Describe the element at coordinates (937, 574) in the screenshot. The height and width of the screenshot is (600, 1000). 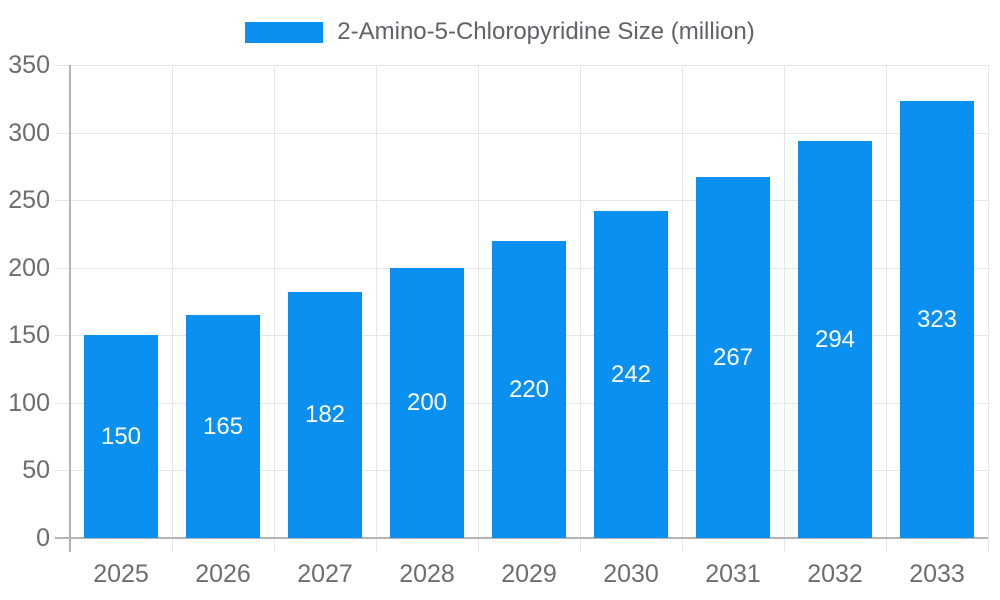
I see `x-axis-tick-label: 2033` at that location.